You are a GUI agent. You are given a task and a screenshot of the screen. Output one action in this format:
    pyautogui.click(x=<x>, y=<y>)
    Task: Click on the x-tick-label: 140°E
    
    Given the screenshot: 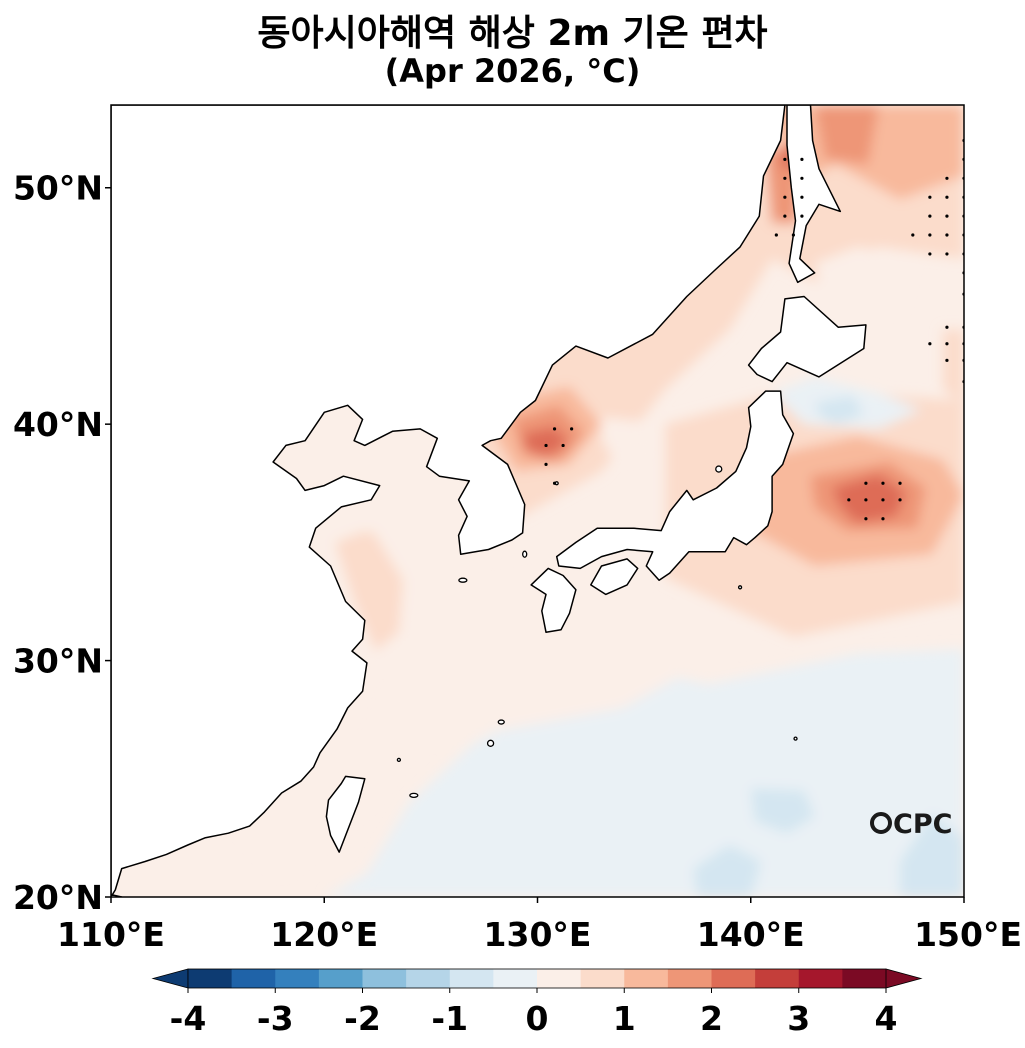 What is the action you would take?
    pyautogui.click(x=751, y=934)
    